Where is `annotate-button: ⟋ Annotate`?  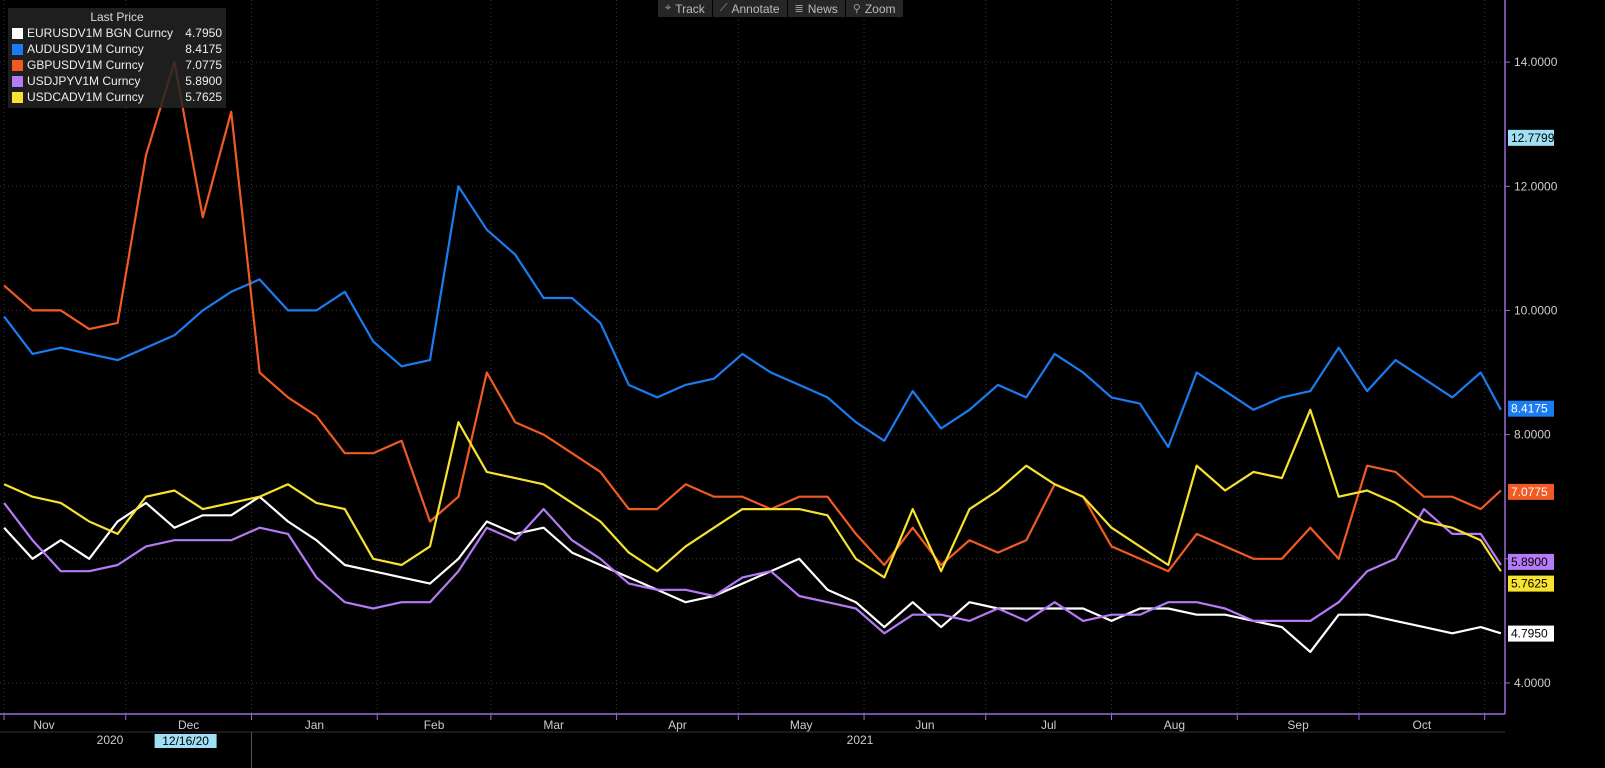 annotate-button: ⟋ Annotate is located at coordinates (750, 8).